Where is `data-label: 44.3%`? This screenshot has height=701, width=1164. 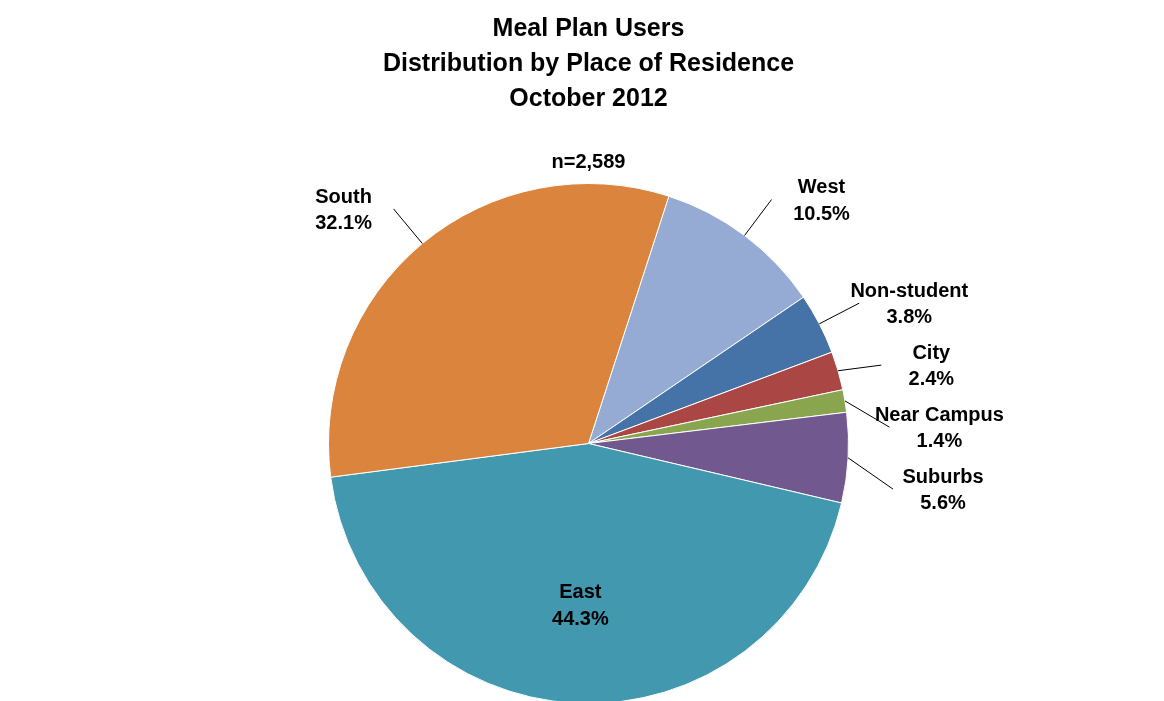
data-label: 44.3% is located at coordinates (580, 617).